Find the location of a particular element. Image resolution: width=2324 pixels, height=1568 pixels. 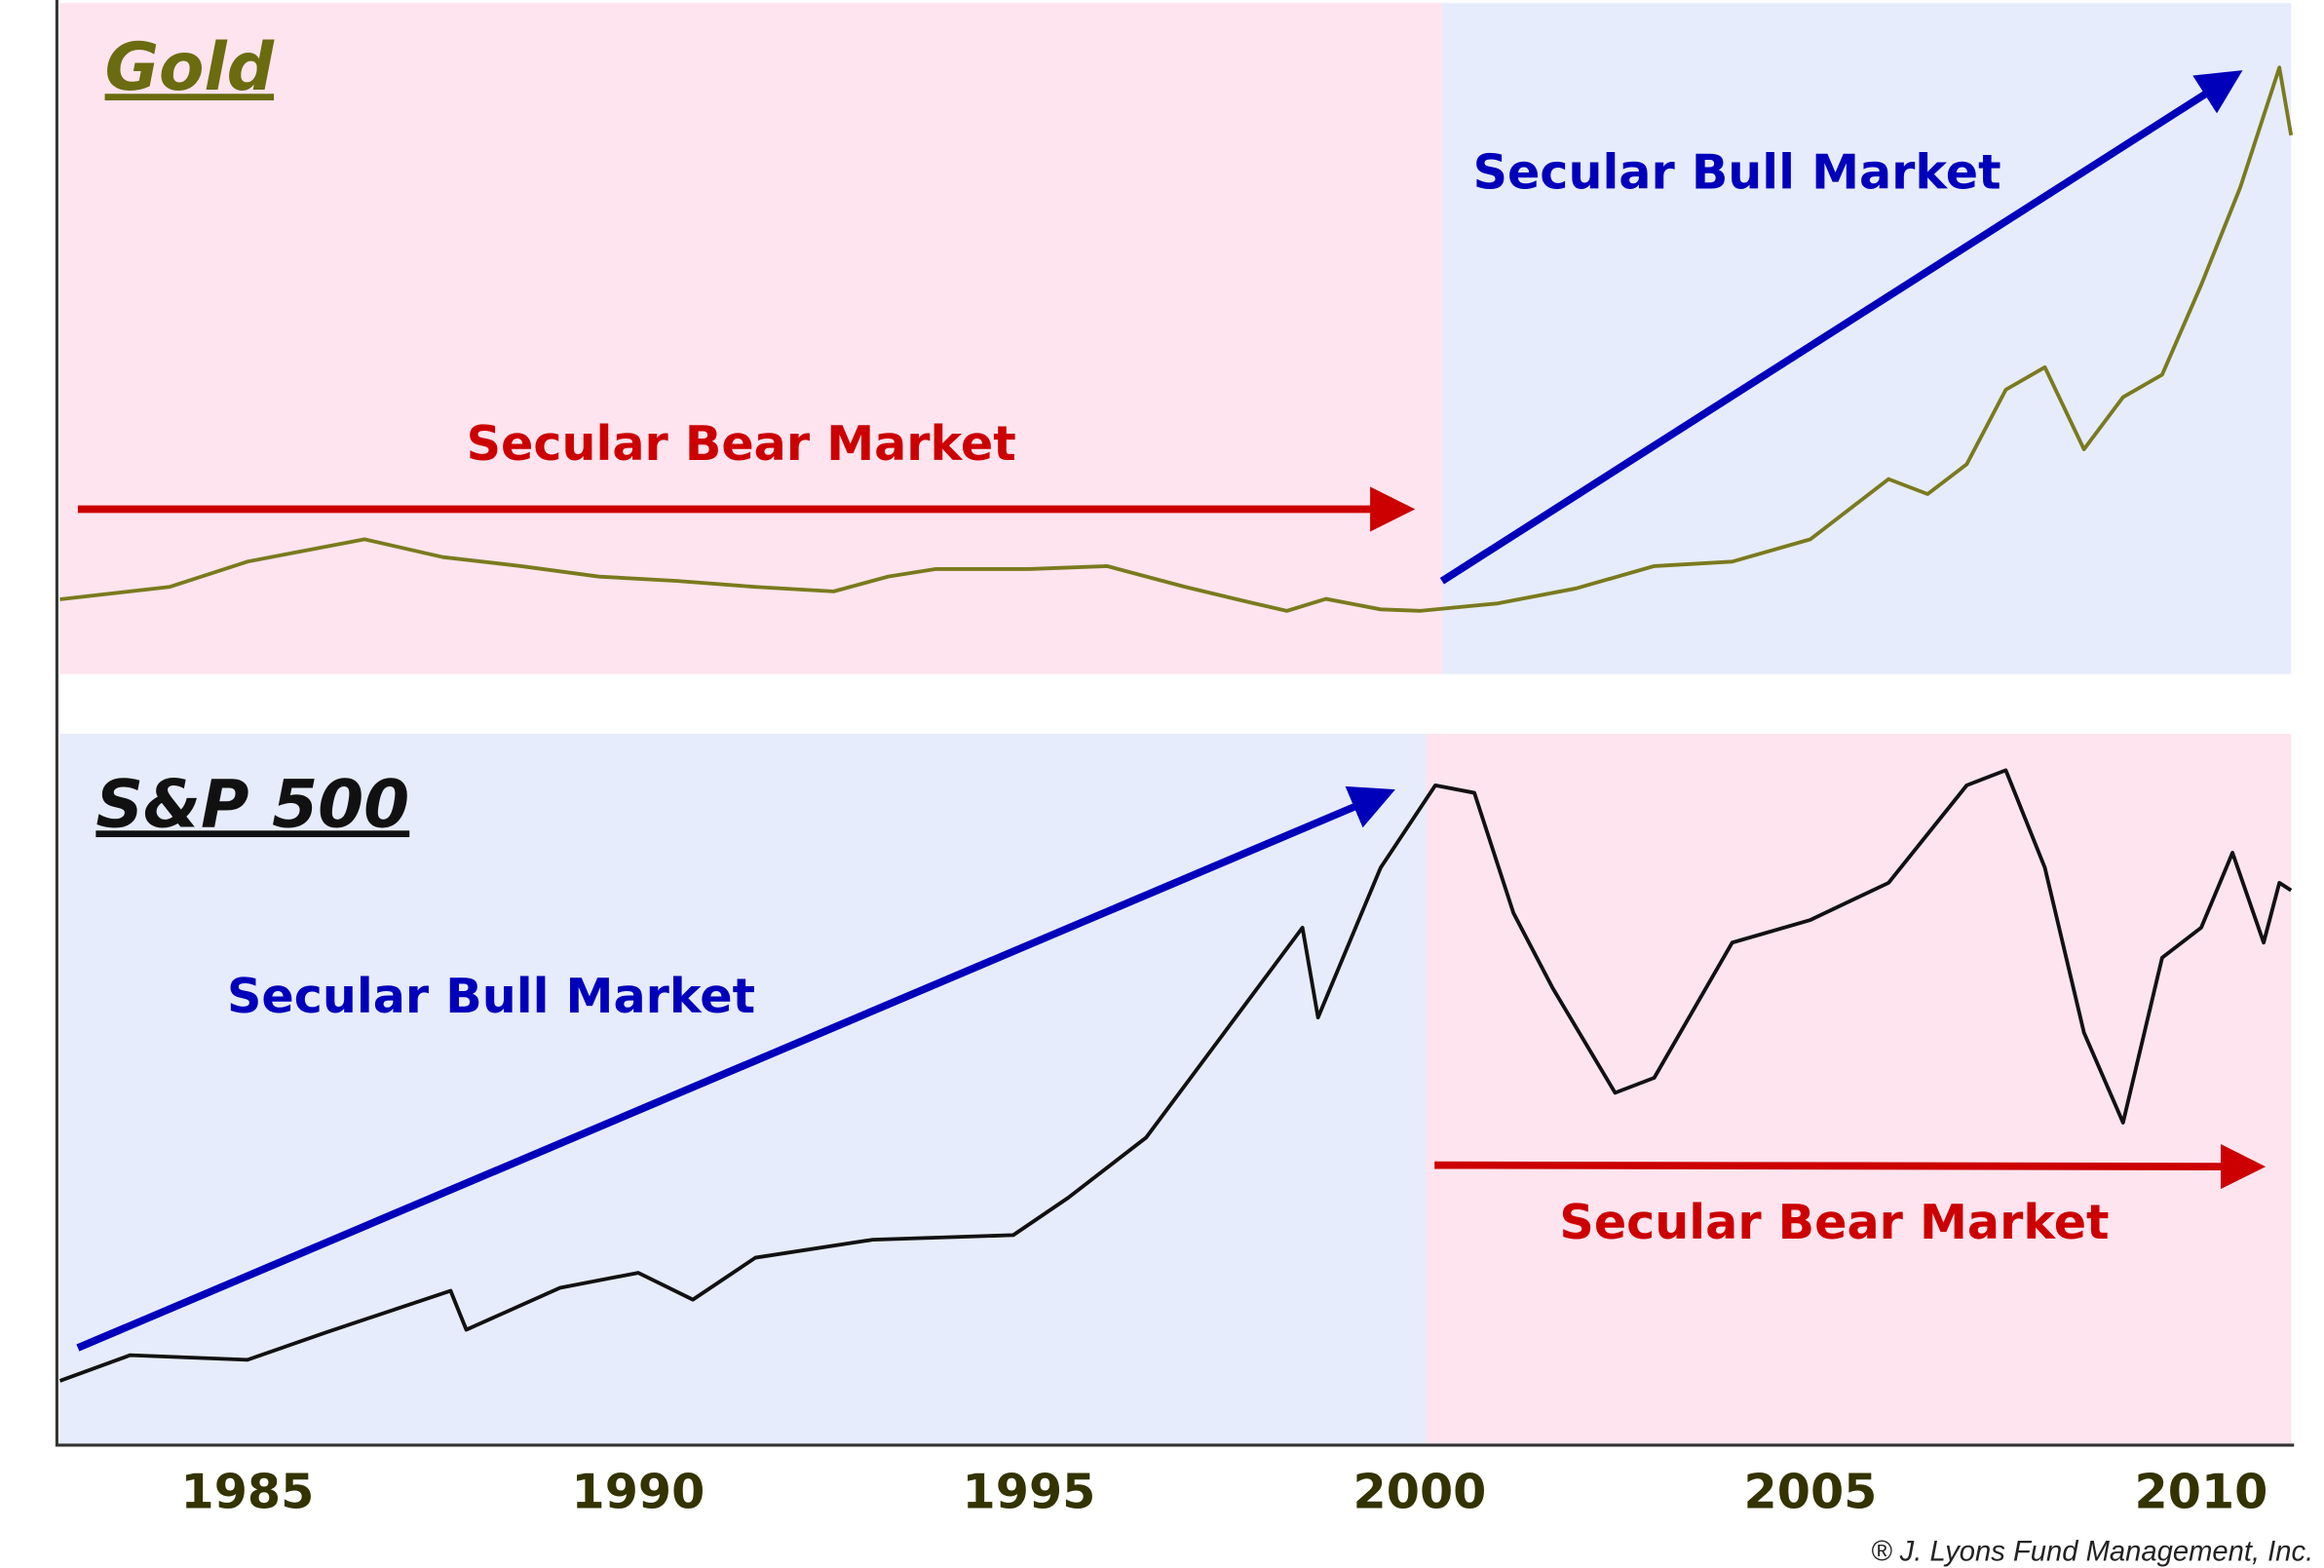

x-tick-label: 2010 is located at coordinates (2202, 1492).